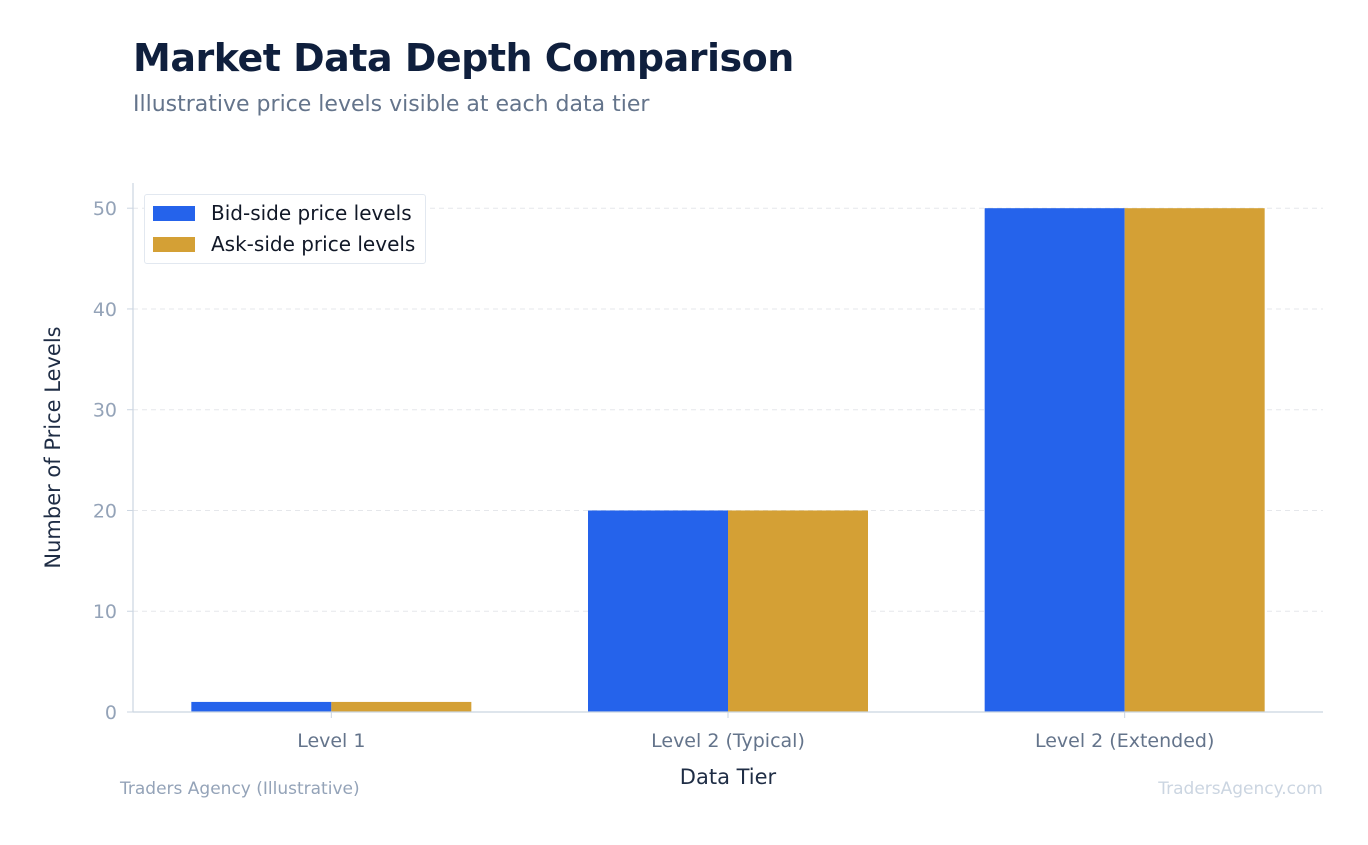 Image resolution: width=1368 pixels, height=845 pixels. I want to click on footer-source: Traders Agency (Illustrative), so click(240, 789).